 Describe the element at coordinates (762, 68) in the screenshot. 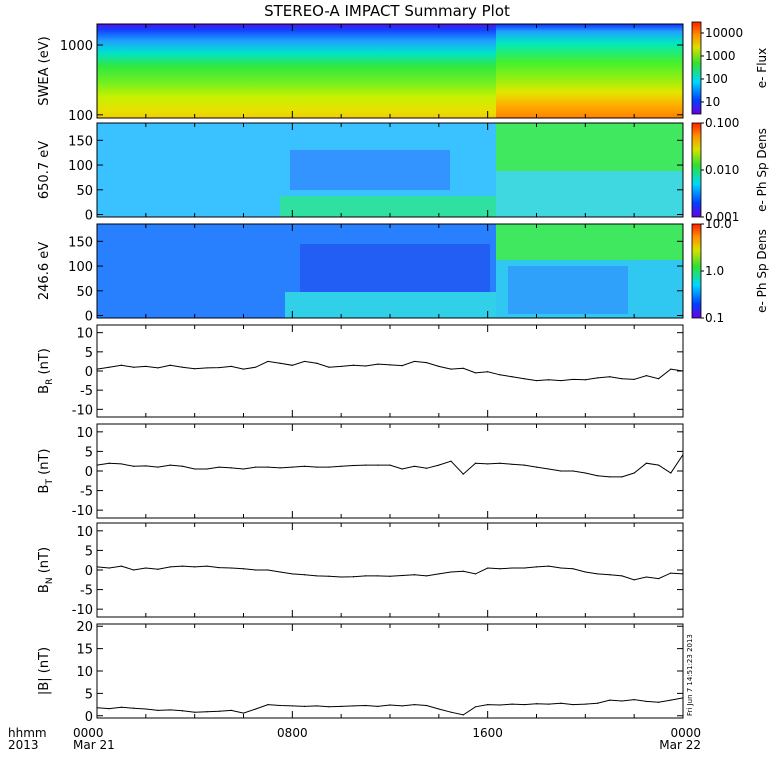

I see `colorbar-label-swea: e- Flux` at that location.